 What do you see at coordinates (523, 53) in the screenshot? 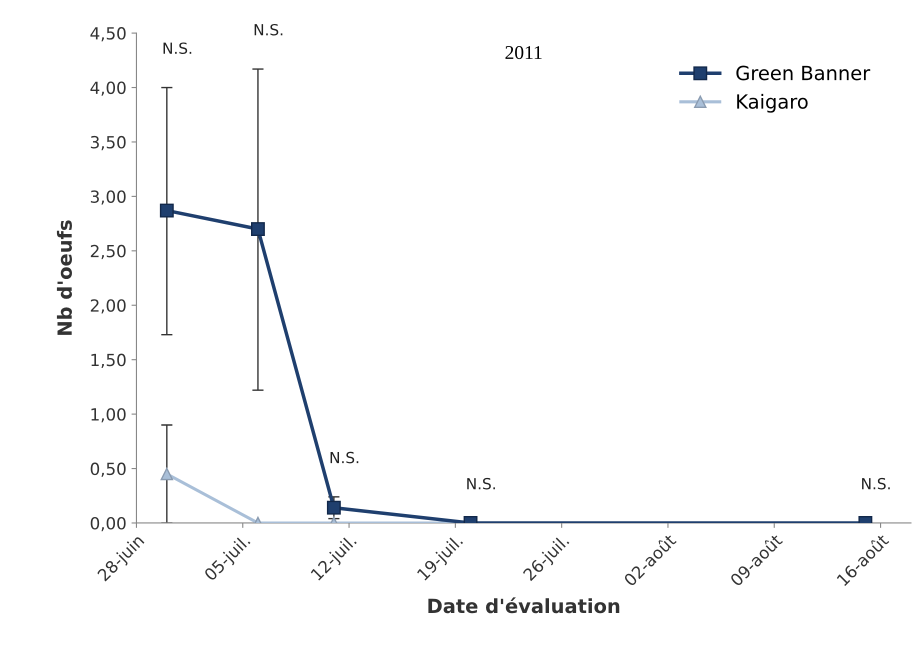
I see `chart-title: 2011` at bounding box center [523, 53].